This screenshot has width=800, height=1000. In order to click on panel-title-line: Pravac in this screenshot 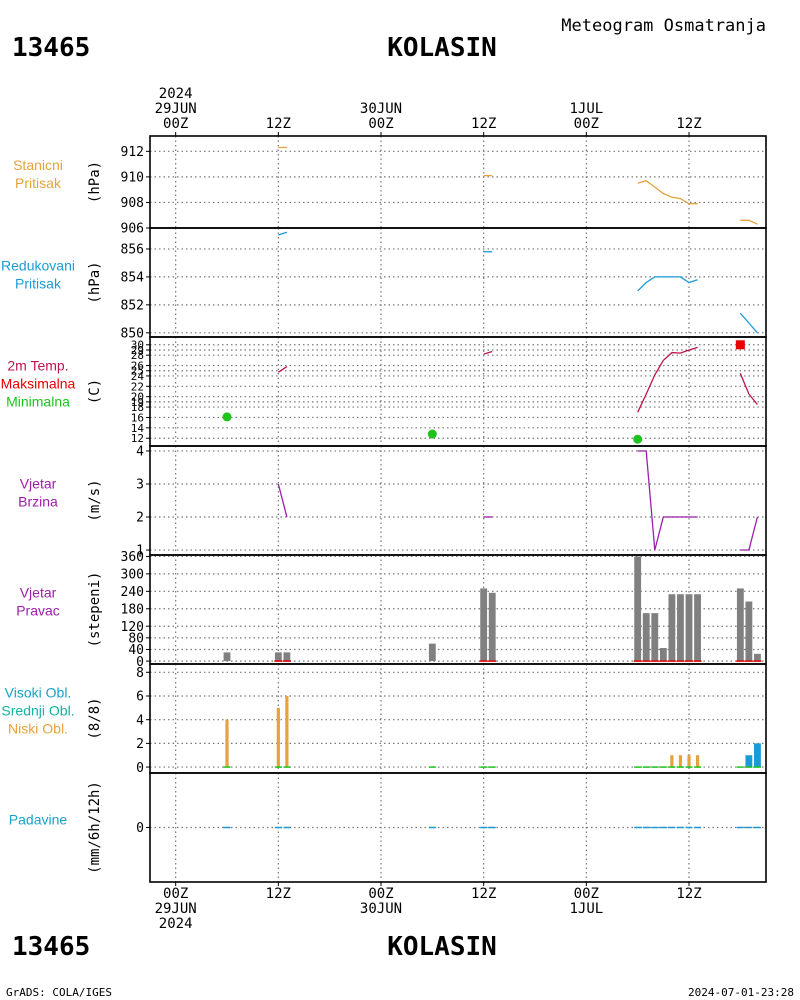, I will do `click(38, 611)`.